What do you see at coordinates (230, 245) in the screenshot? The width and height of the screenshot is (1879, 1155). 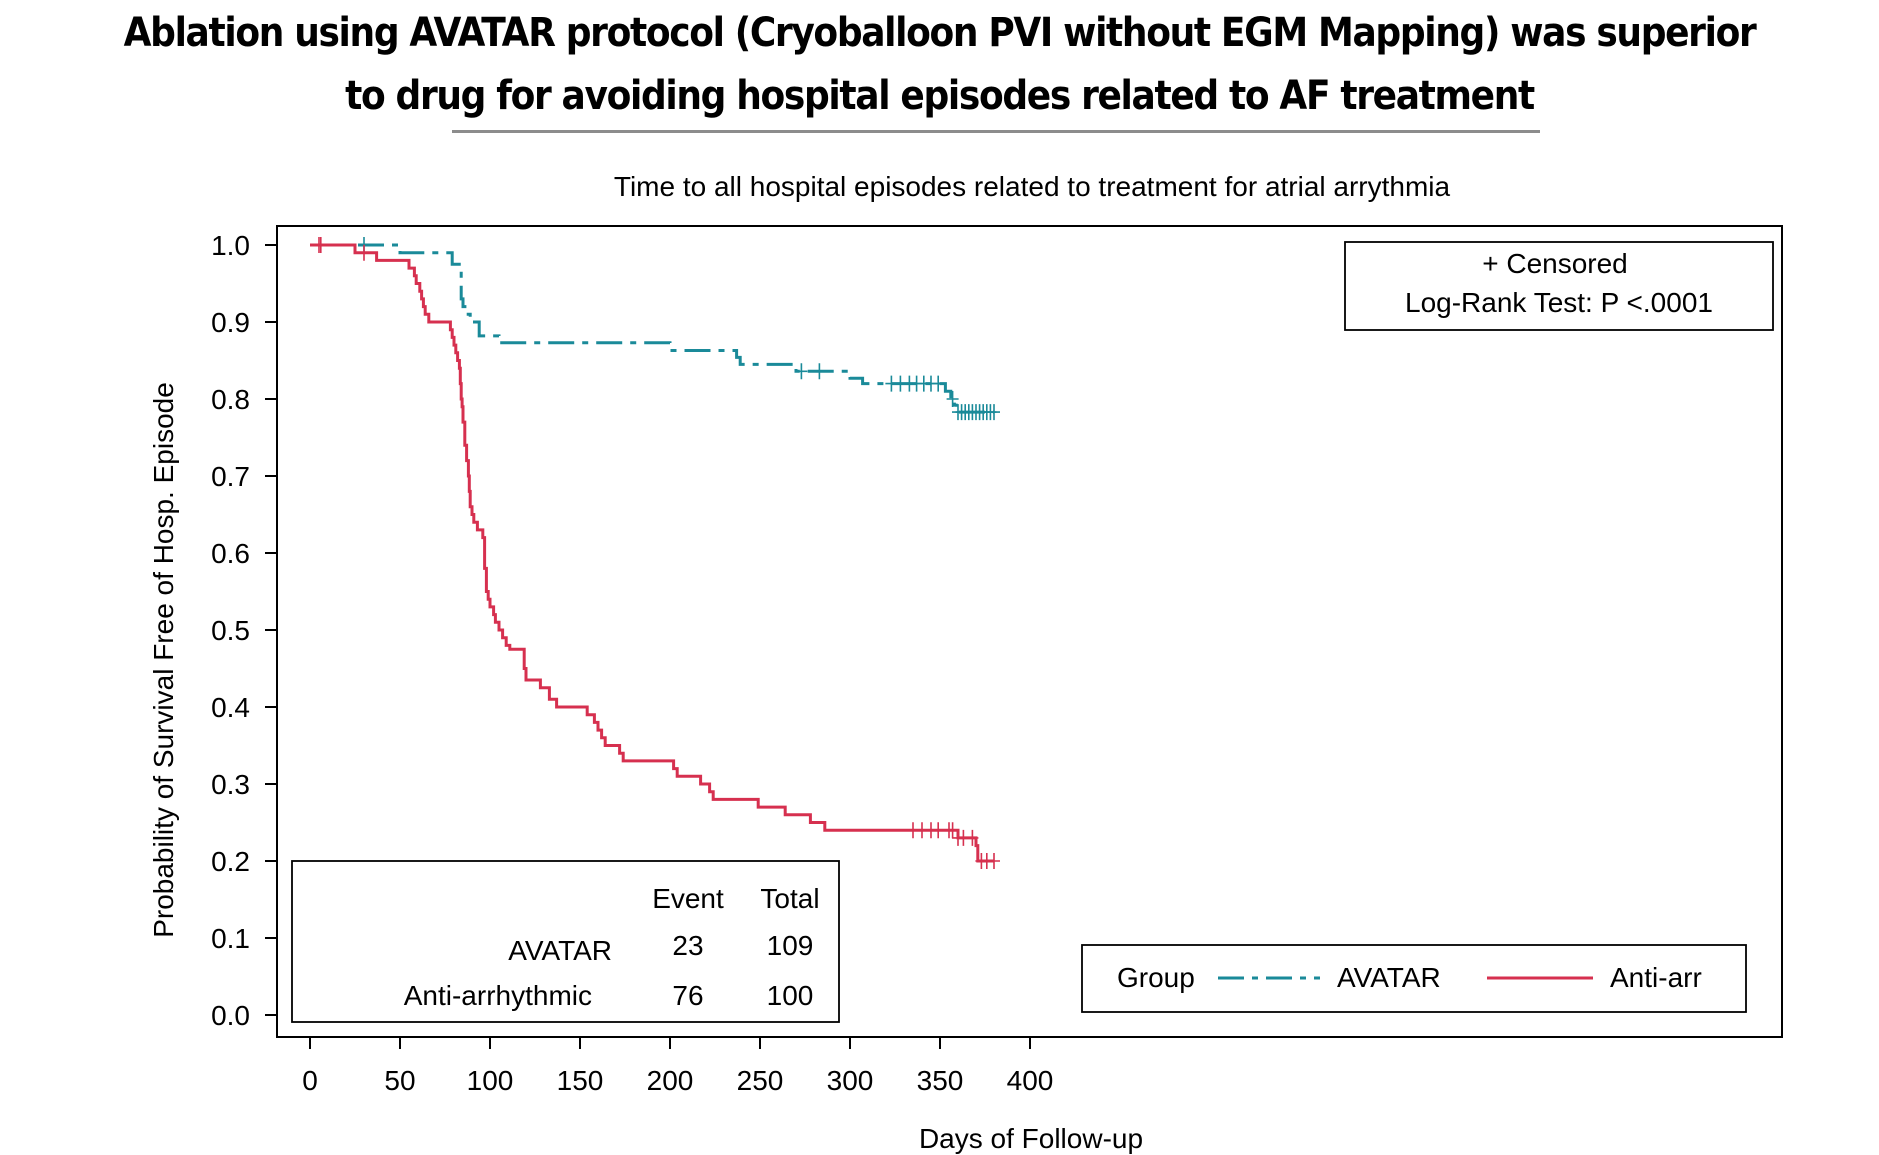 I see `y-tick-label: 1.0` at bounding box center [230, 245].